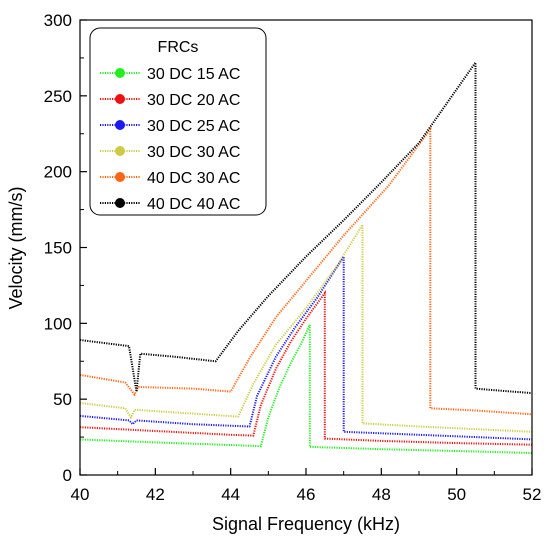  Describe the element at coordinates (193, 152) in the screenshot. I see `legend-label-4: 30 DC 30 AC` at that location.